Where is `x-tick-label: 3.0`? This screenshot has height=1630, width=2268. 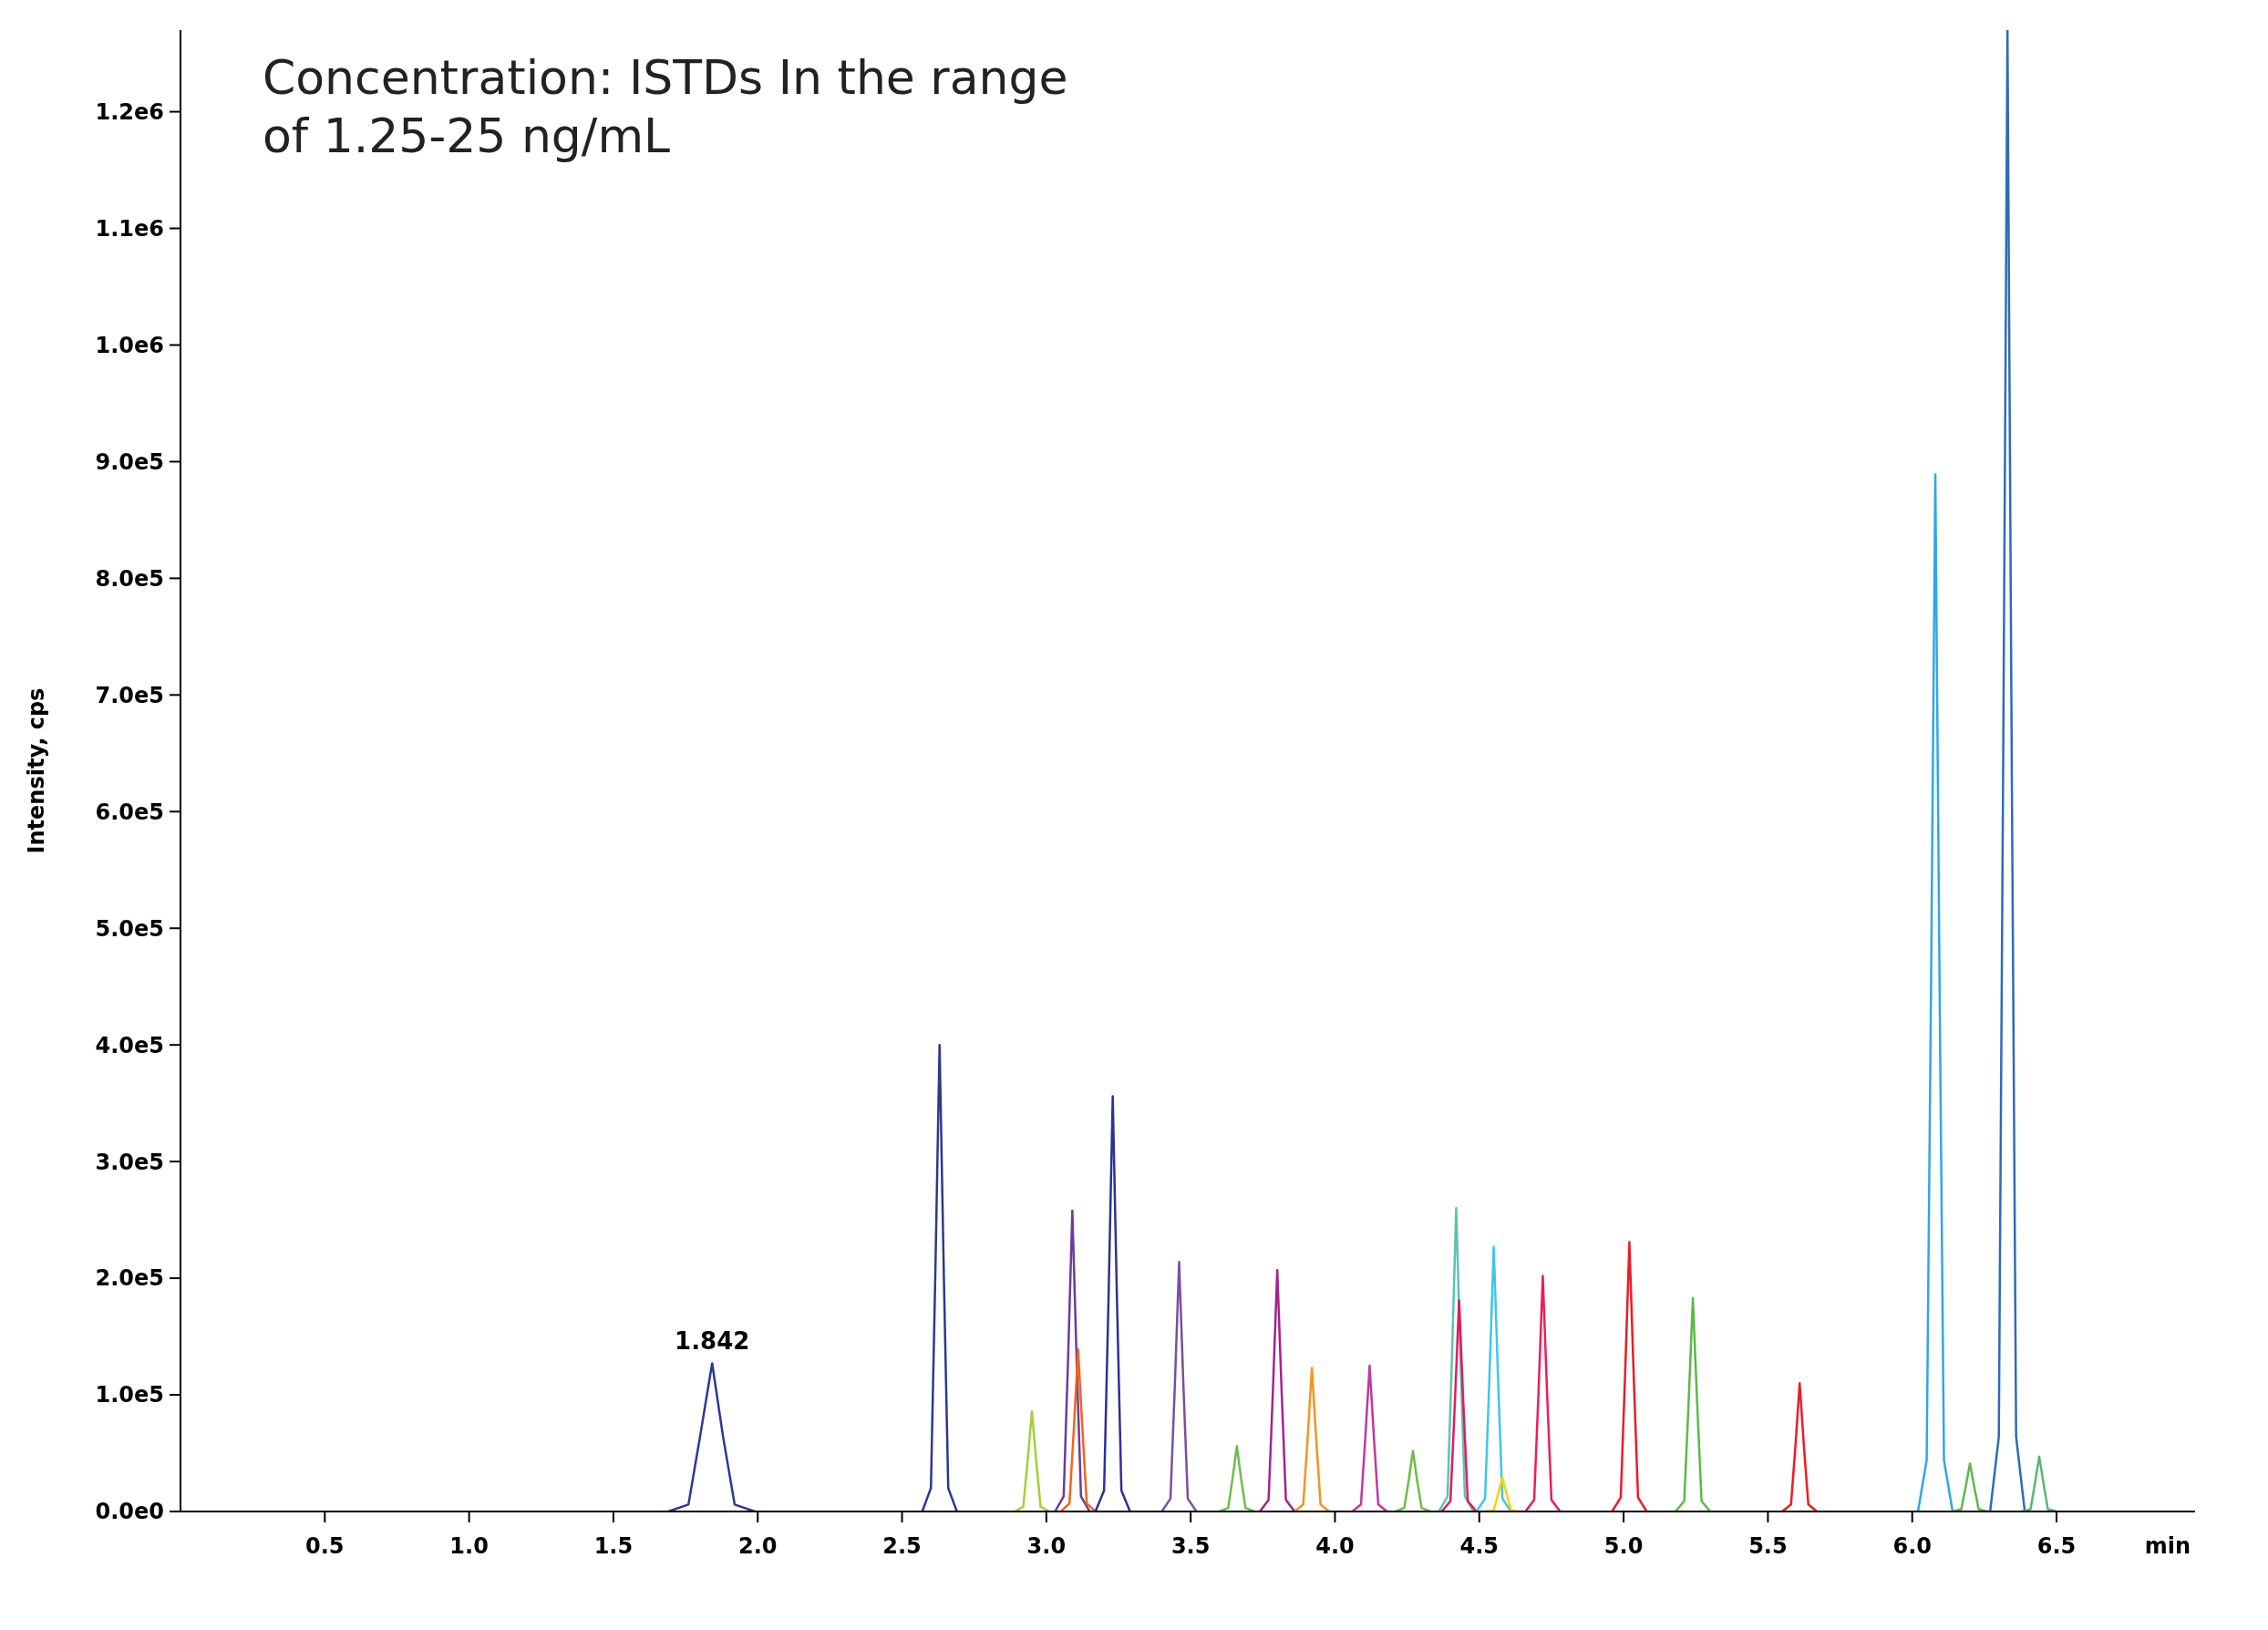 x-tick-label: 3.0 is located at coordinates (1046, 1546).